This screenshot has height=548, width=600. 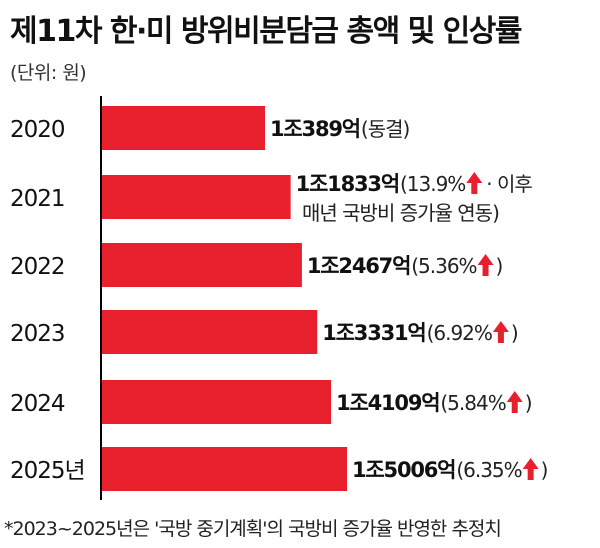 What do you see at coordinates (266, 31) in the screenshot?
I see `chart-title: 제11차 한·미 방위비분담금 총액 및 인상률` at bounding box center [266, 31].